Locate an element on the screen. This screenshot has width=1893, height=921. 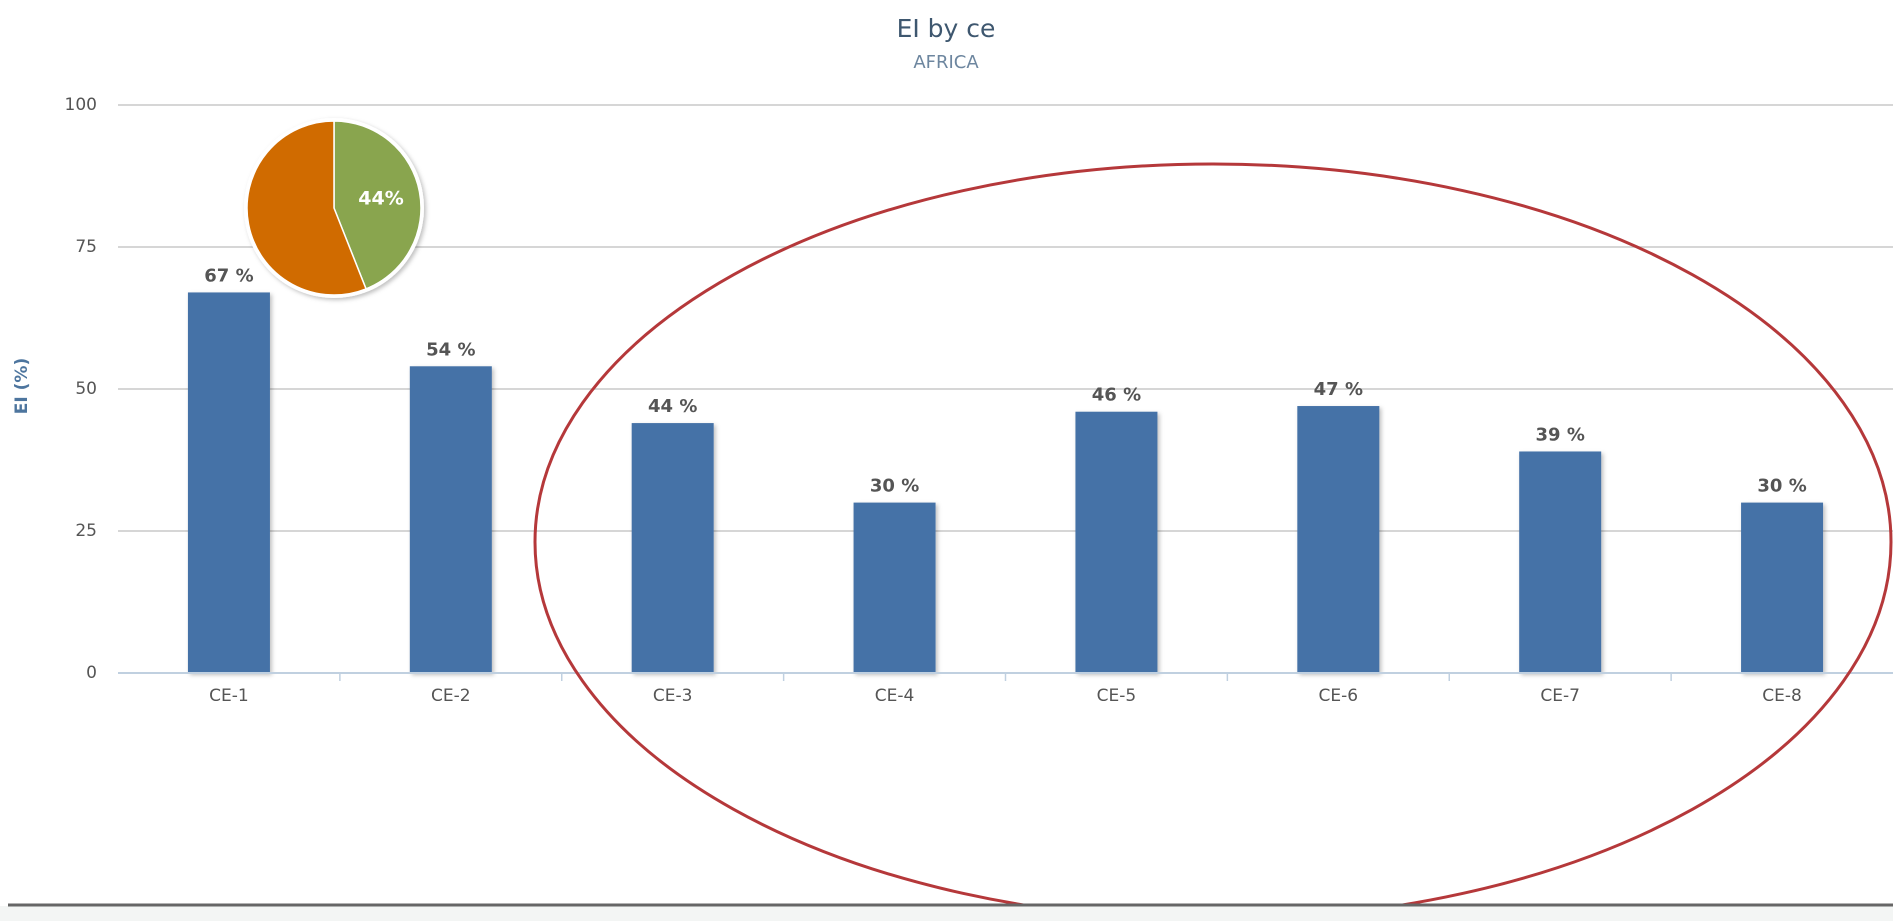
x-tick-label: CE-5 is located at coordinates (1117, 696).